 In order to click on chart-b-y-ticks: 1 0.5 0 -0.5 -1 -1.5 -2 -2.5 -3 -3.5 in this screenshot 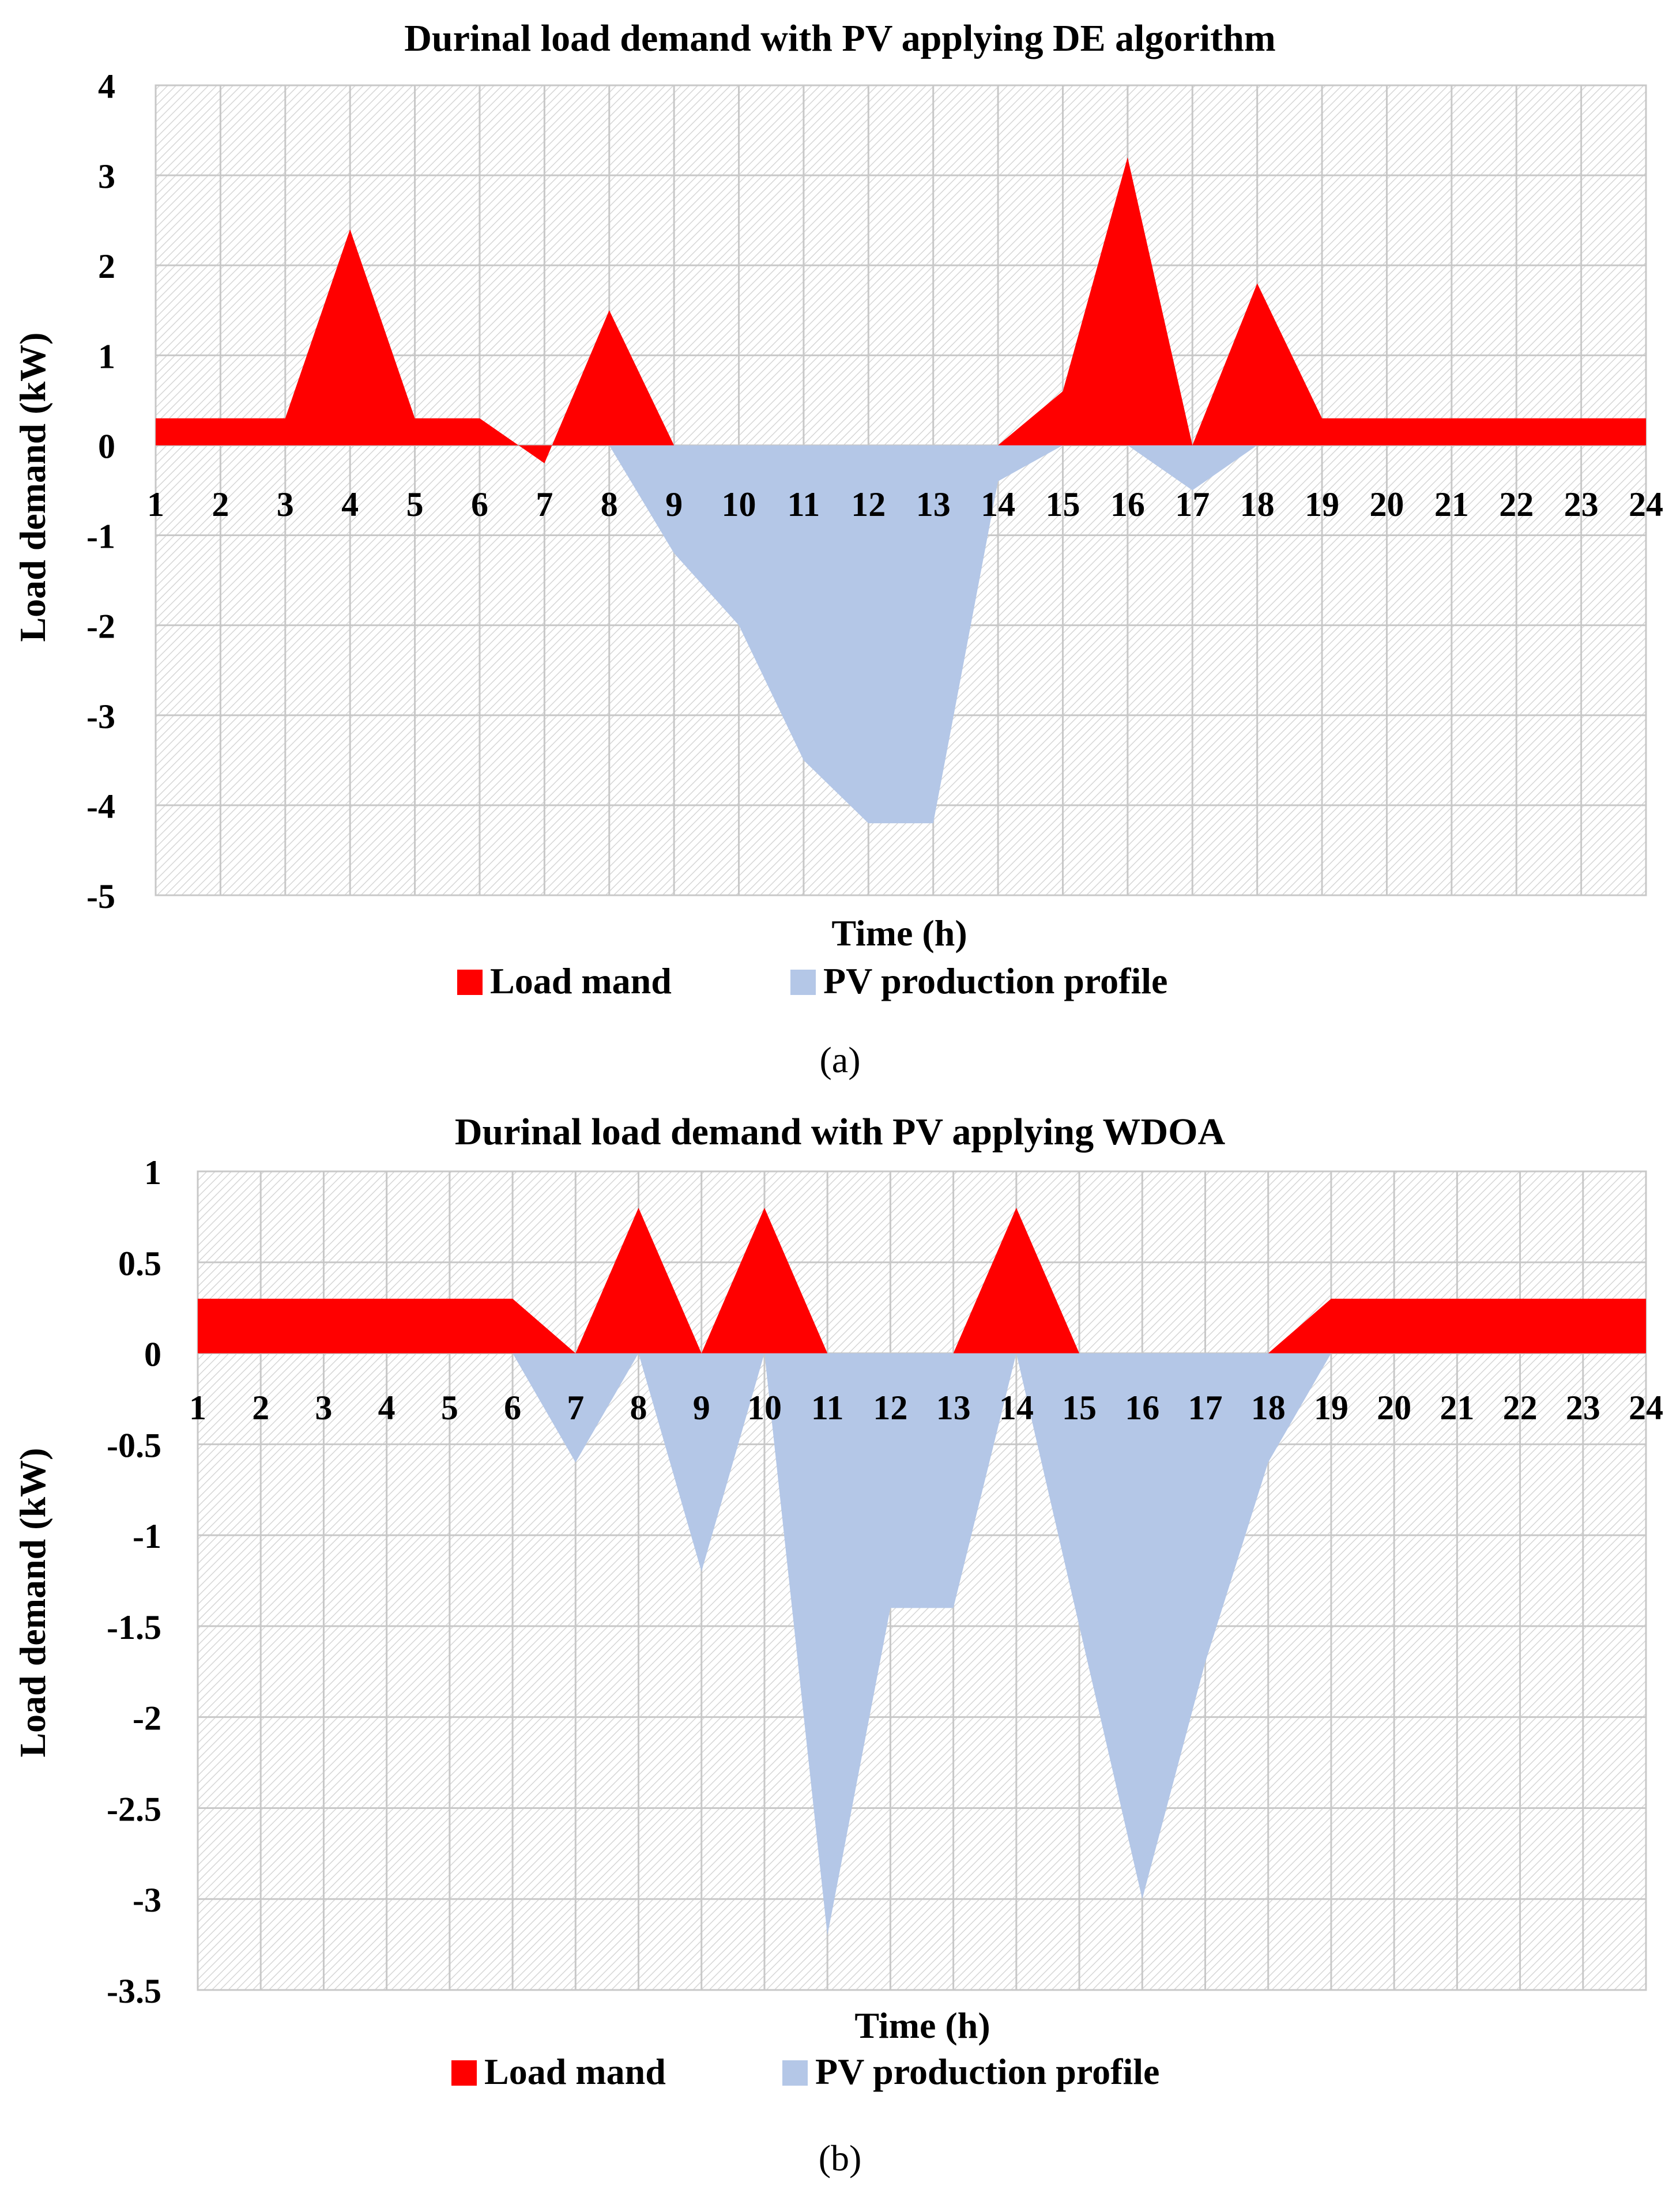, I will do `click(134, 1582)`.